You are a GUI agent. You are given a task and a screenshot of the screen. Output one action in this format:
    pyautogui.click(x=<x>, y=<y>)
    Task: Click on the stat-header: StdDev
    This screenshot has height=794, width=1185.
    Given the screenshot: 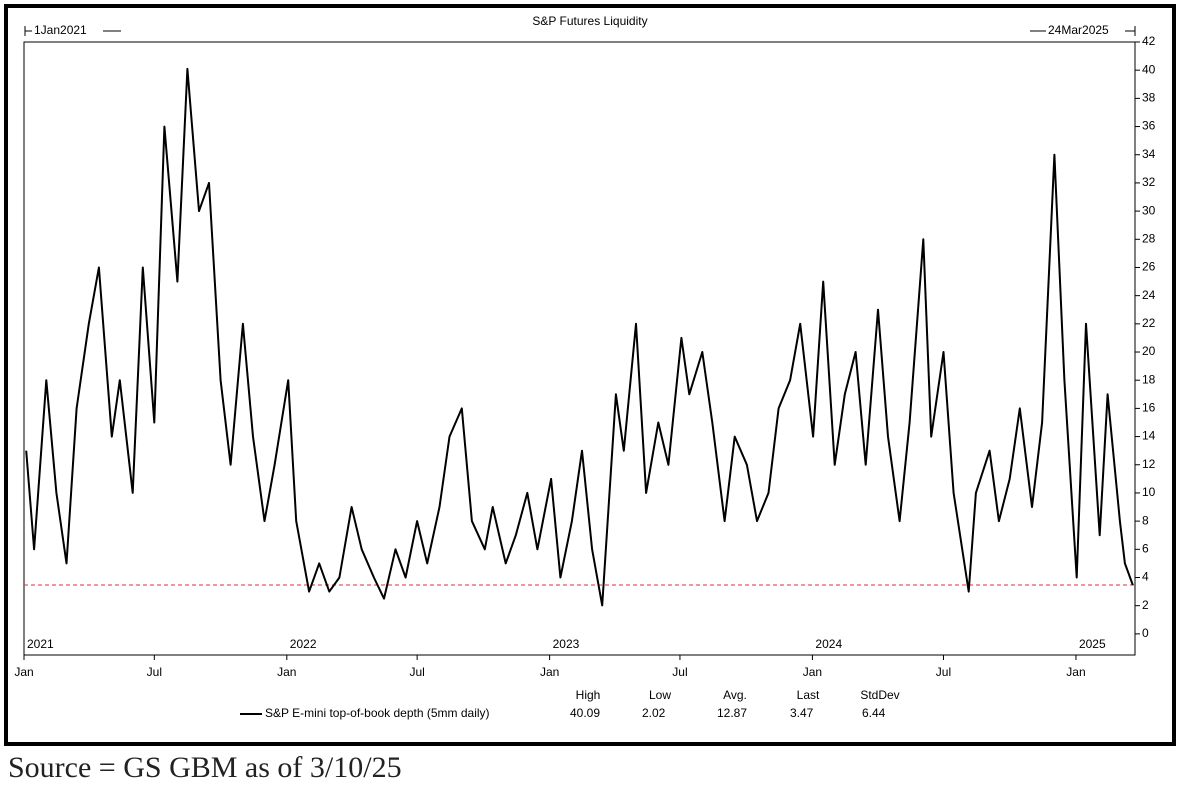 What is the action you would take?
    pyautogui.click(x=879, y=695)
    